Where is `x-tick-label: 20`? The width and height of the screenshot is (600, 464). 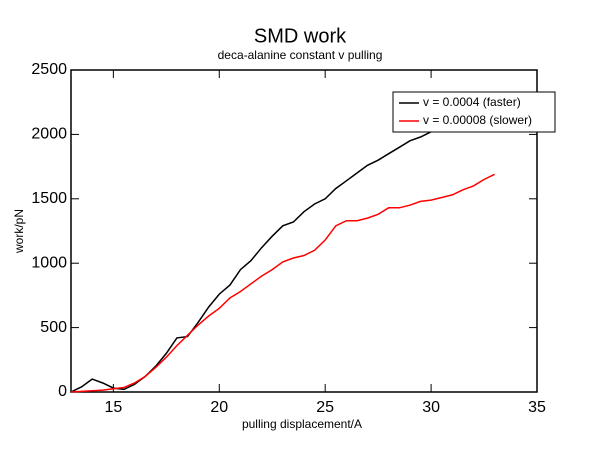
x-tick-label: 20 is located at coordinates (219, 407).